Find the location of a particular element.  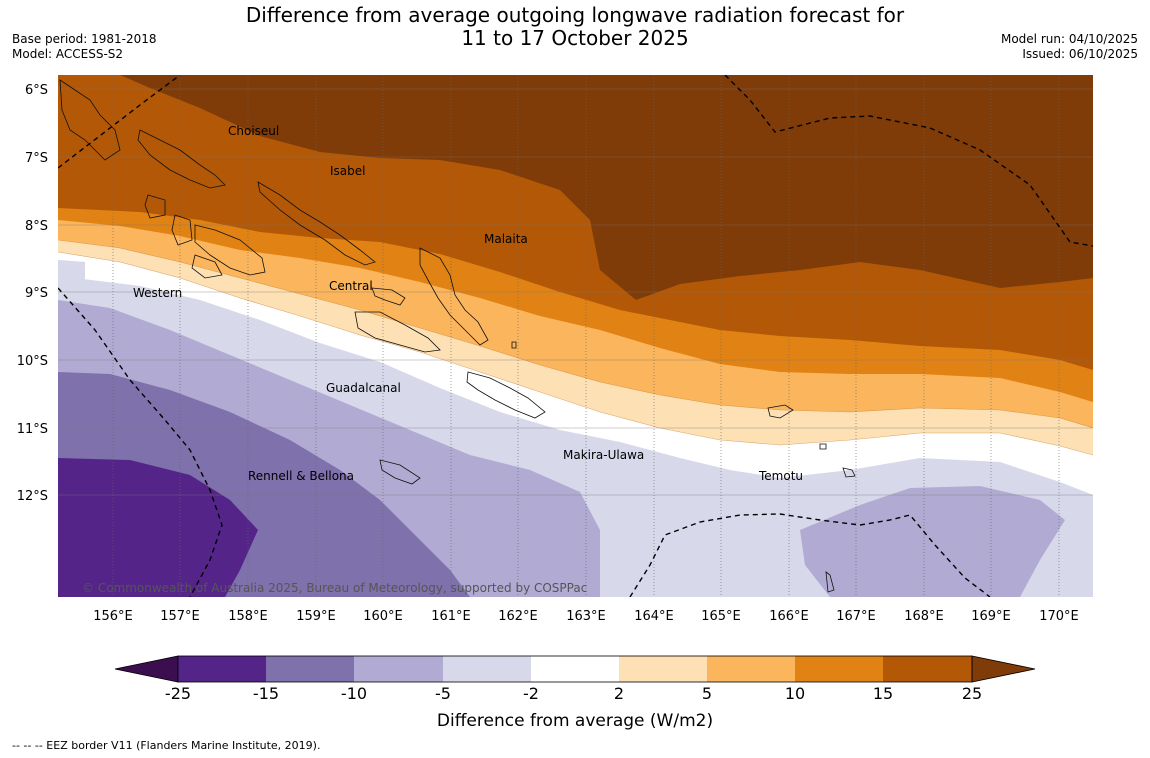

island-choiseul is located at coordinates (181, 159).